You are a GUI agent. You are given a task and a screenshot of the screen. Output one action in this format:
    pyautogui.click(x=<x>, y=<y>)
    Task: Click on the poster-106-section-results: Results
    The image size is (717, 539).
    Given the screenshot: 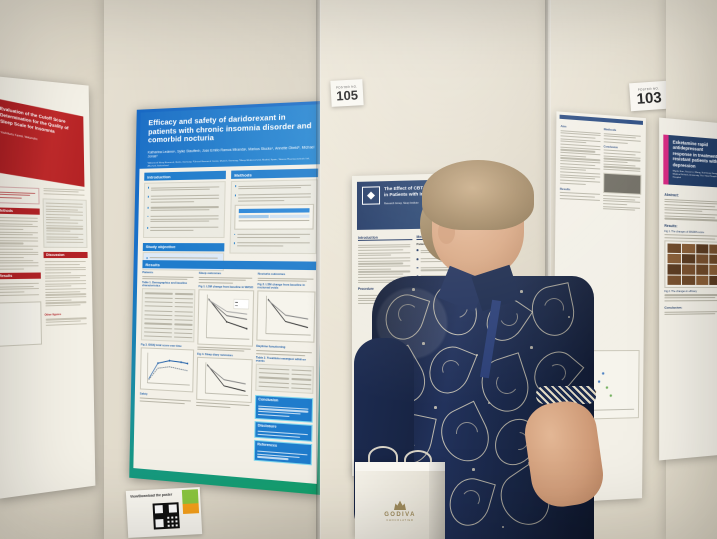 What is the action you would take?
    pyautogui.click(x=229, y=265)
    